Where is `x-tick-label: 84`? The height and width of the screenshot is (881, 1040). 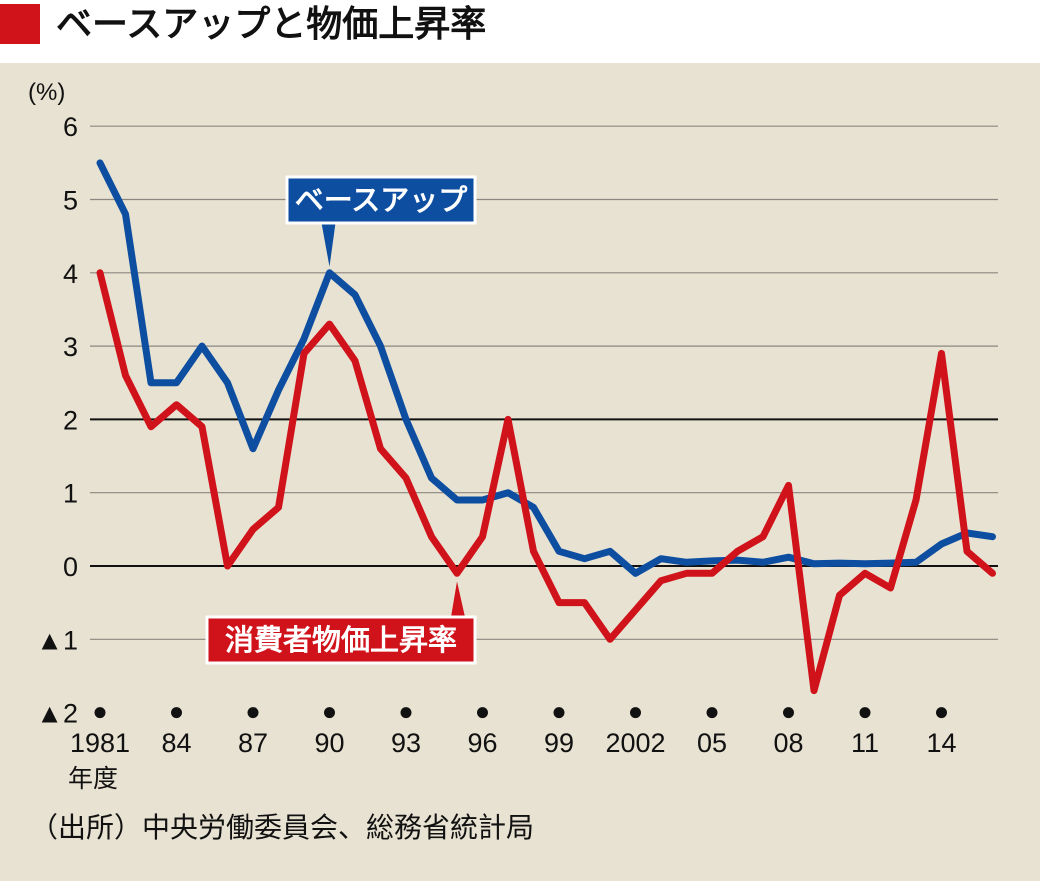
x-tick-label: 84 is located at coordinates (176, 743).